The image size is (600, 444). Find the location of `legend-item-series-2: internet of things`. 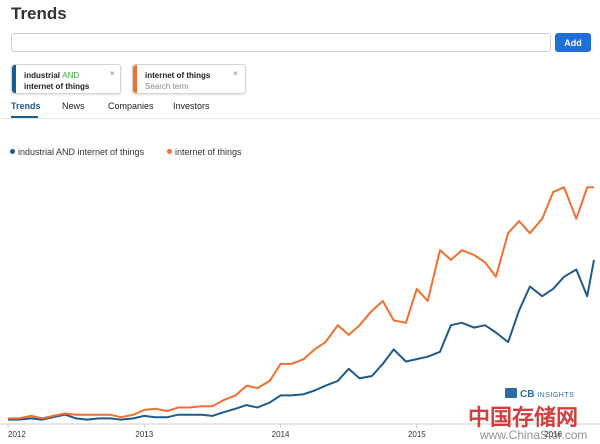

legend-item-series-2: internet of things is located at coordinates (204, 152).